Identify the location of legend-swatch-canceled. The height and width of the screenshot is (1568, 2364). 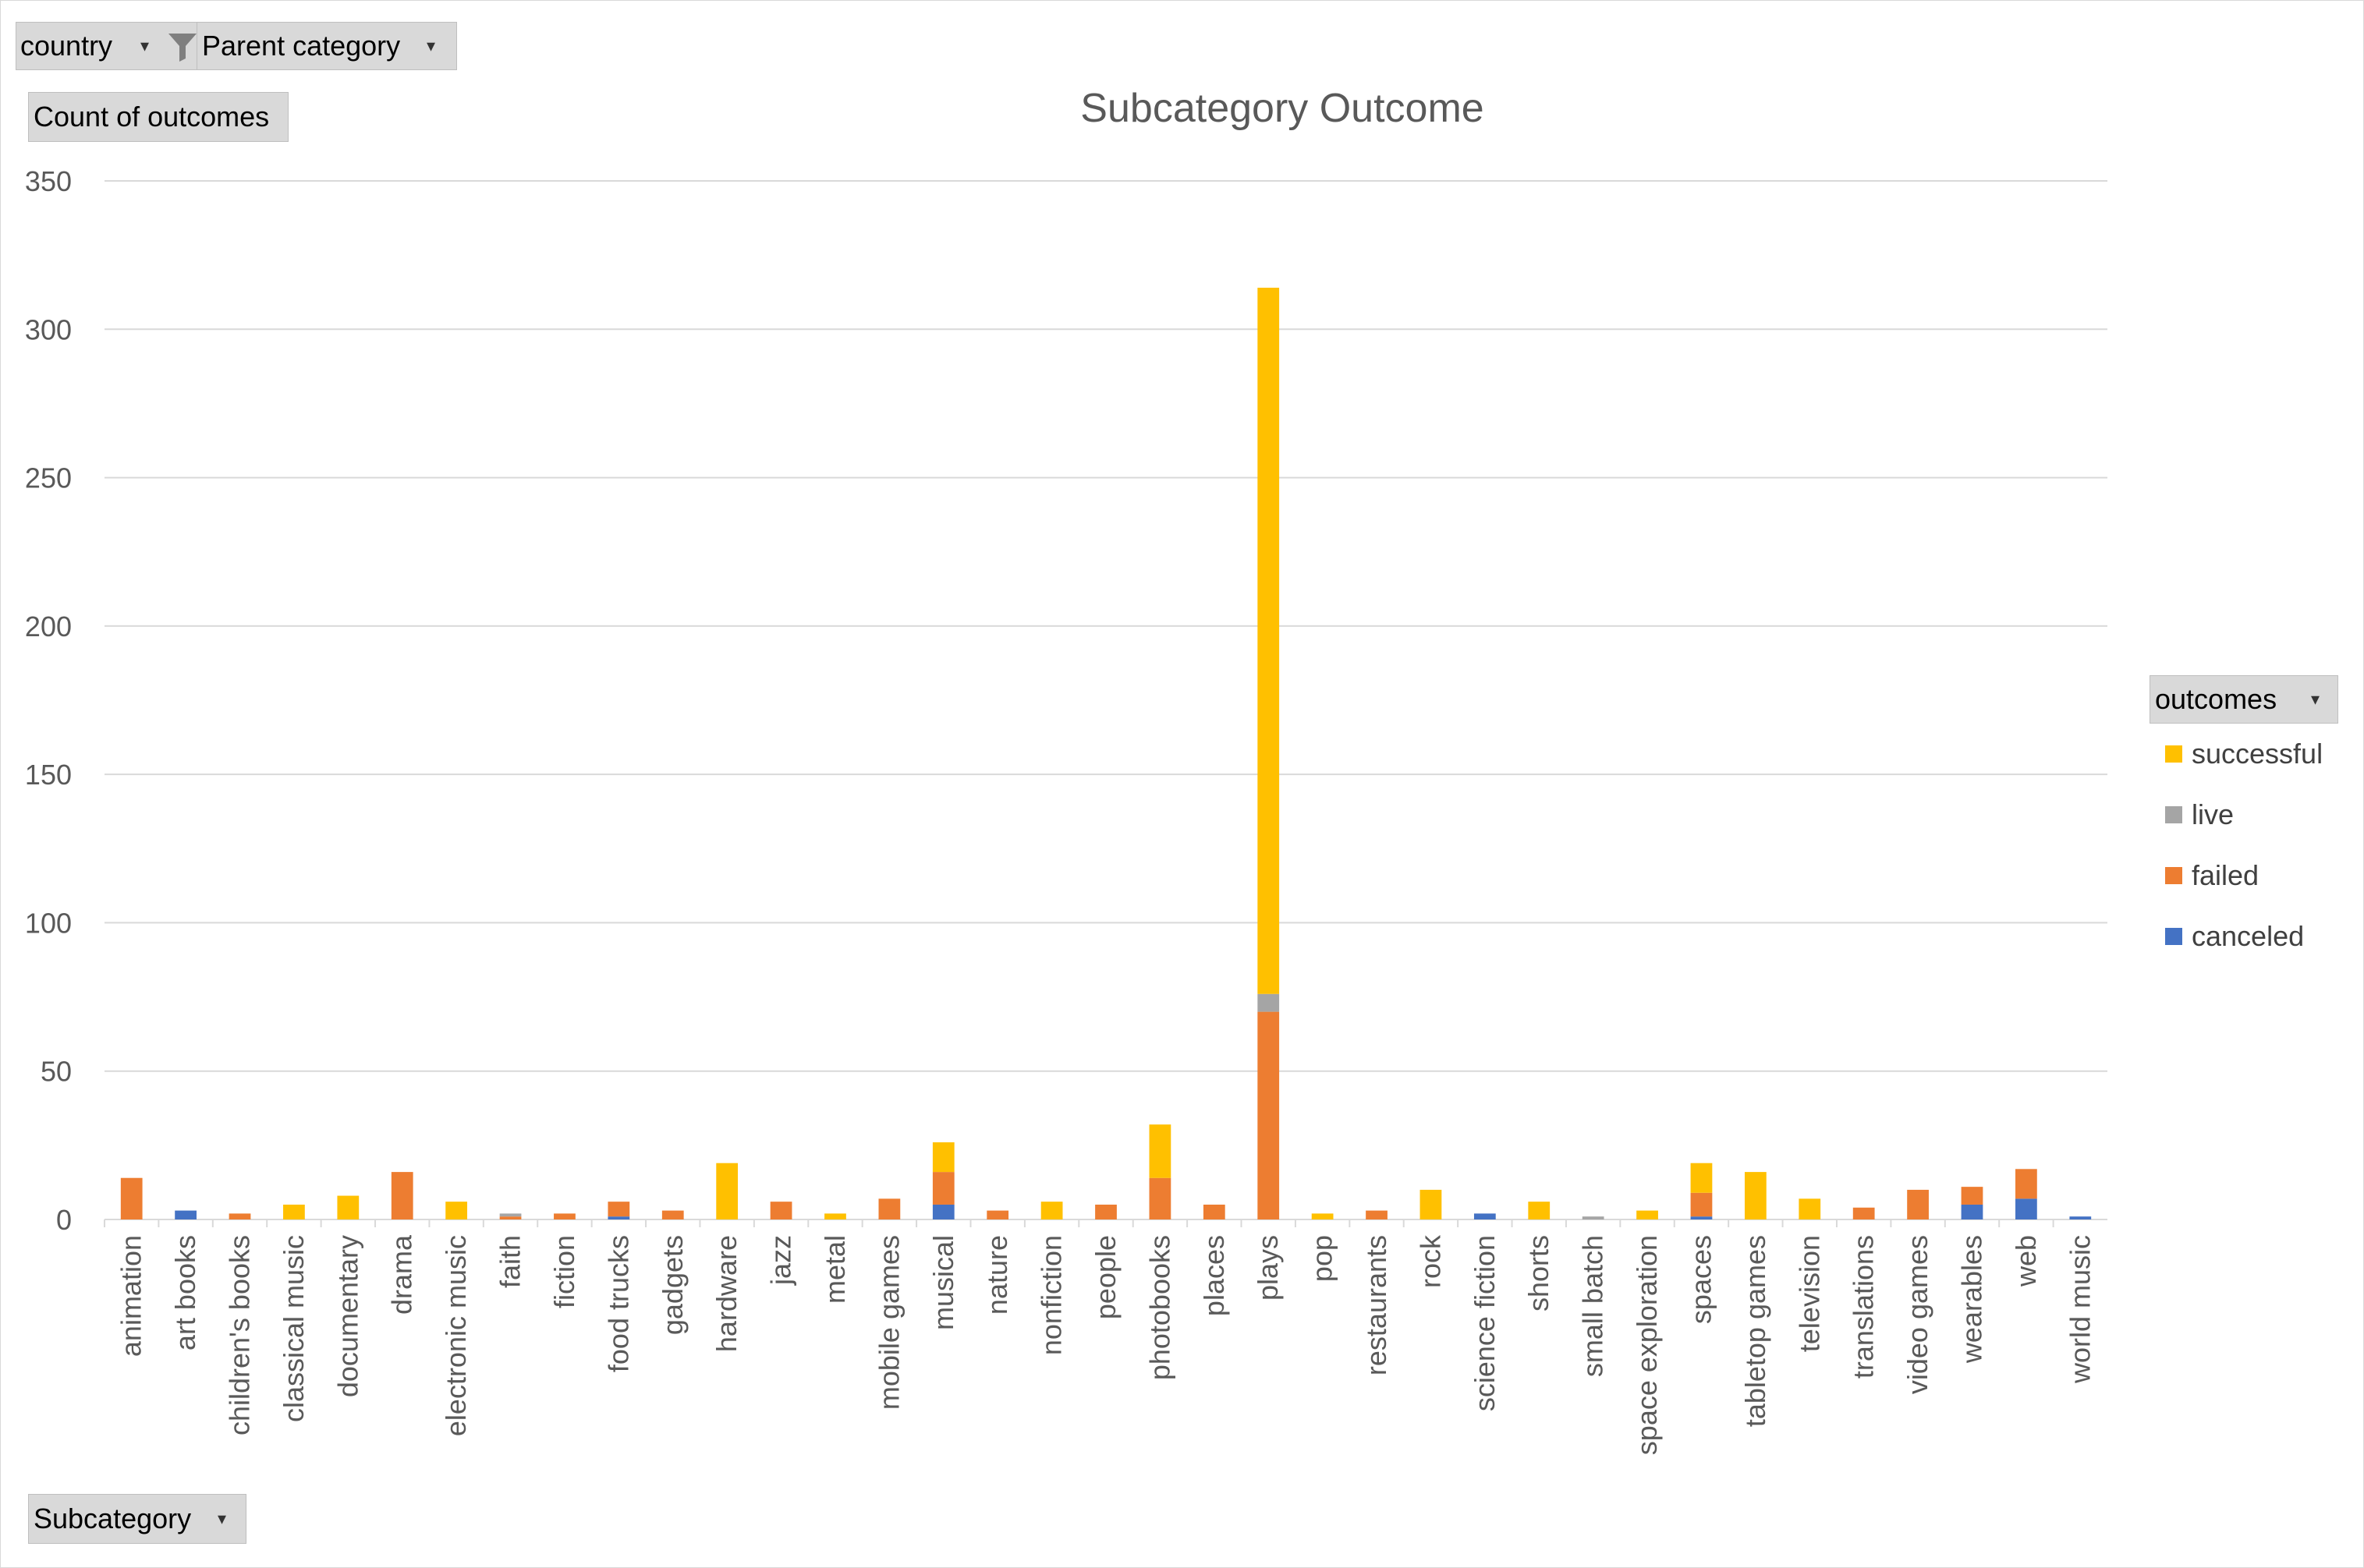
(2173, 936).